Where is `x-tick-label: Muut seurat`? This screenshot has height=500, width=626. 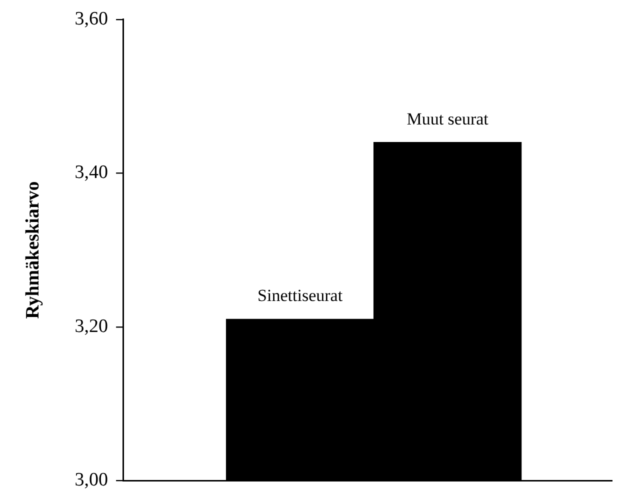 x-tick-label: Muut seurat is located at coordinates (447, 118).